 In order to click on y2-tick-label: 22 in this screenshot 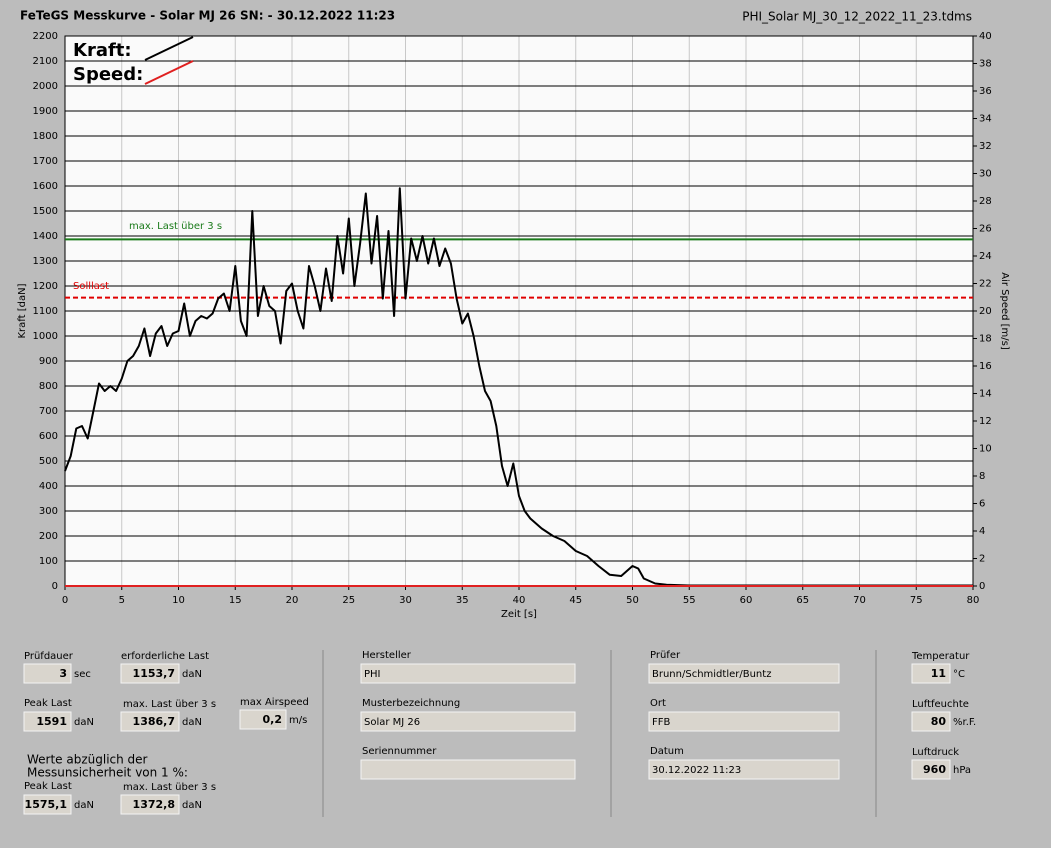, I will do `click(985, 284)`.